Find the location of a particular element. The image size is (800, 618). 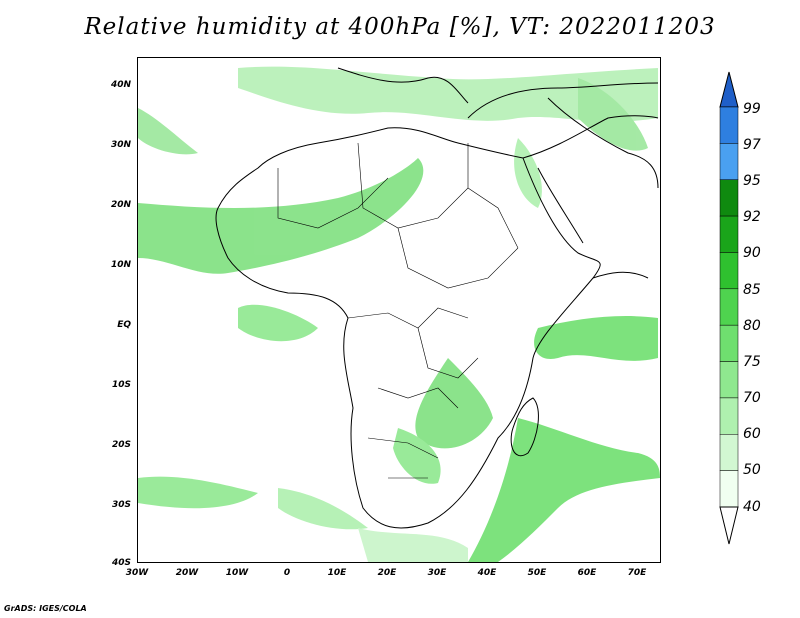

lon-label-60e: 60E is located at coordinates (587, 573).